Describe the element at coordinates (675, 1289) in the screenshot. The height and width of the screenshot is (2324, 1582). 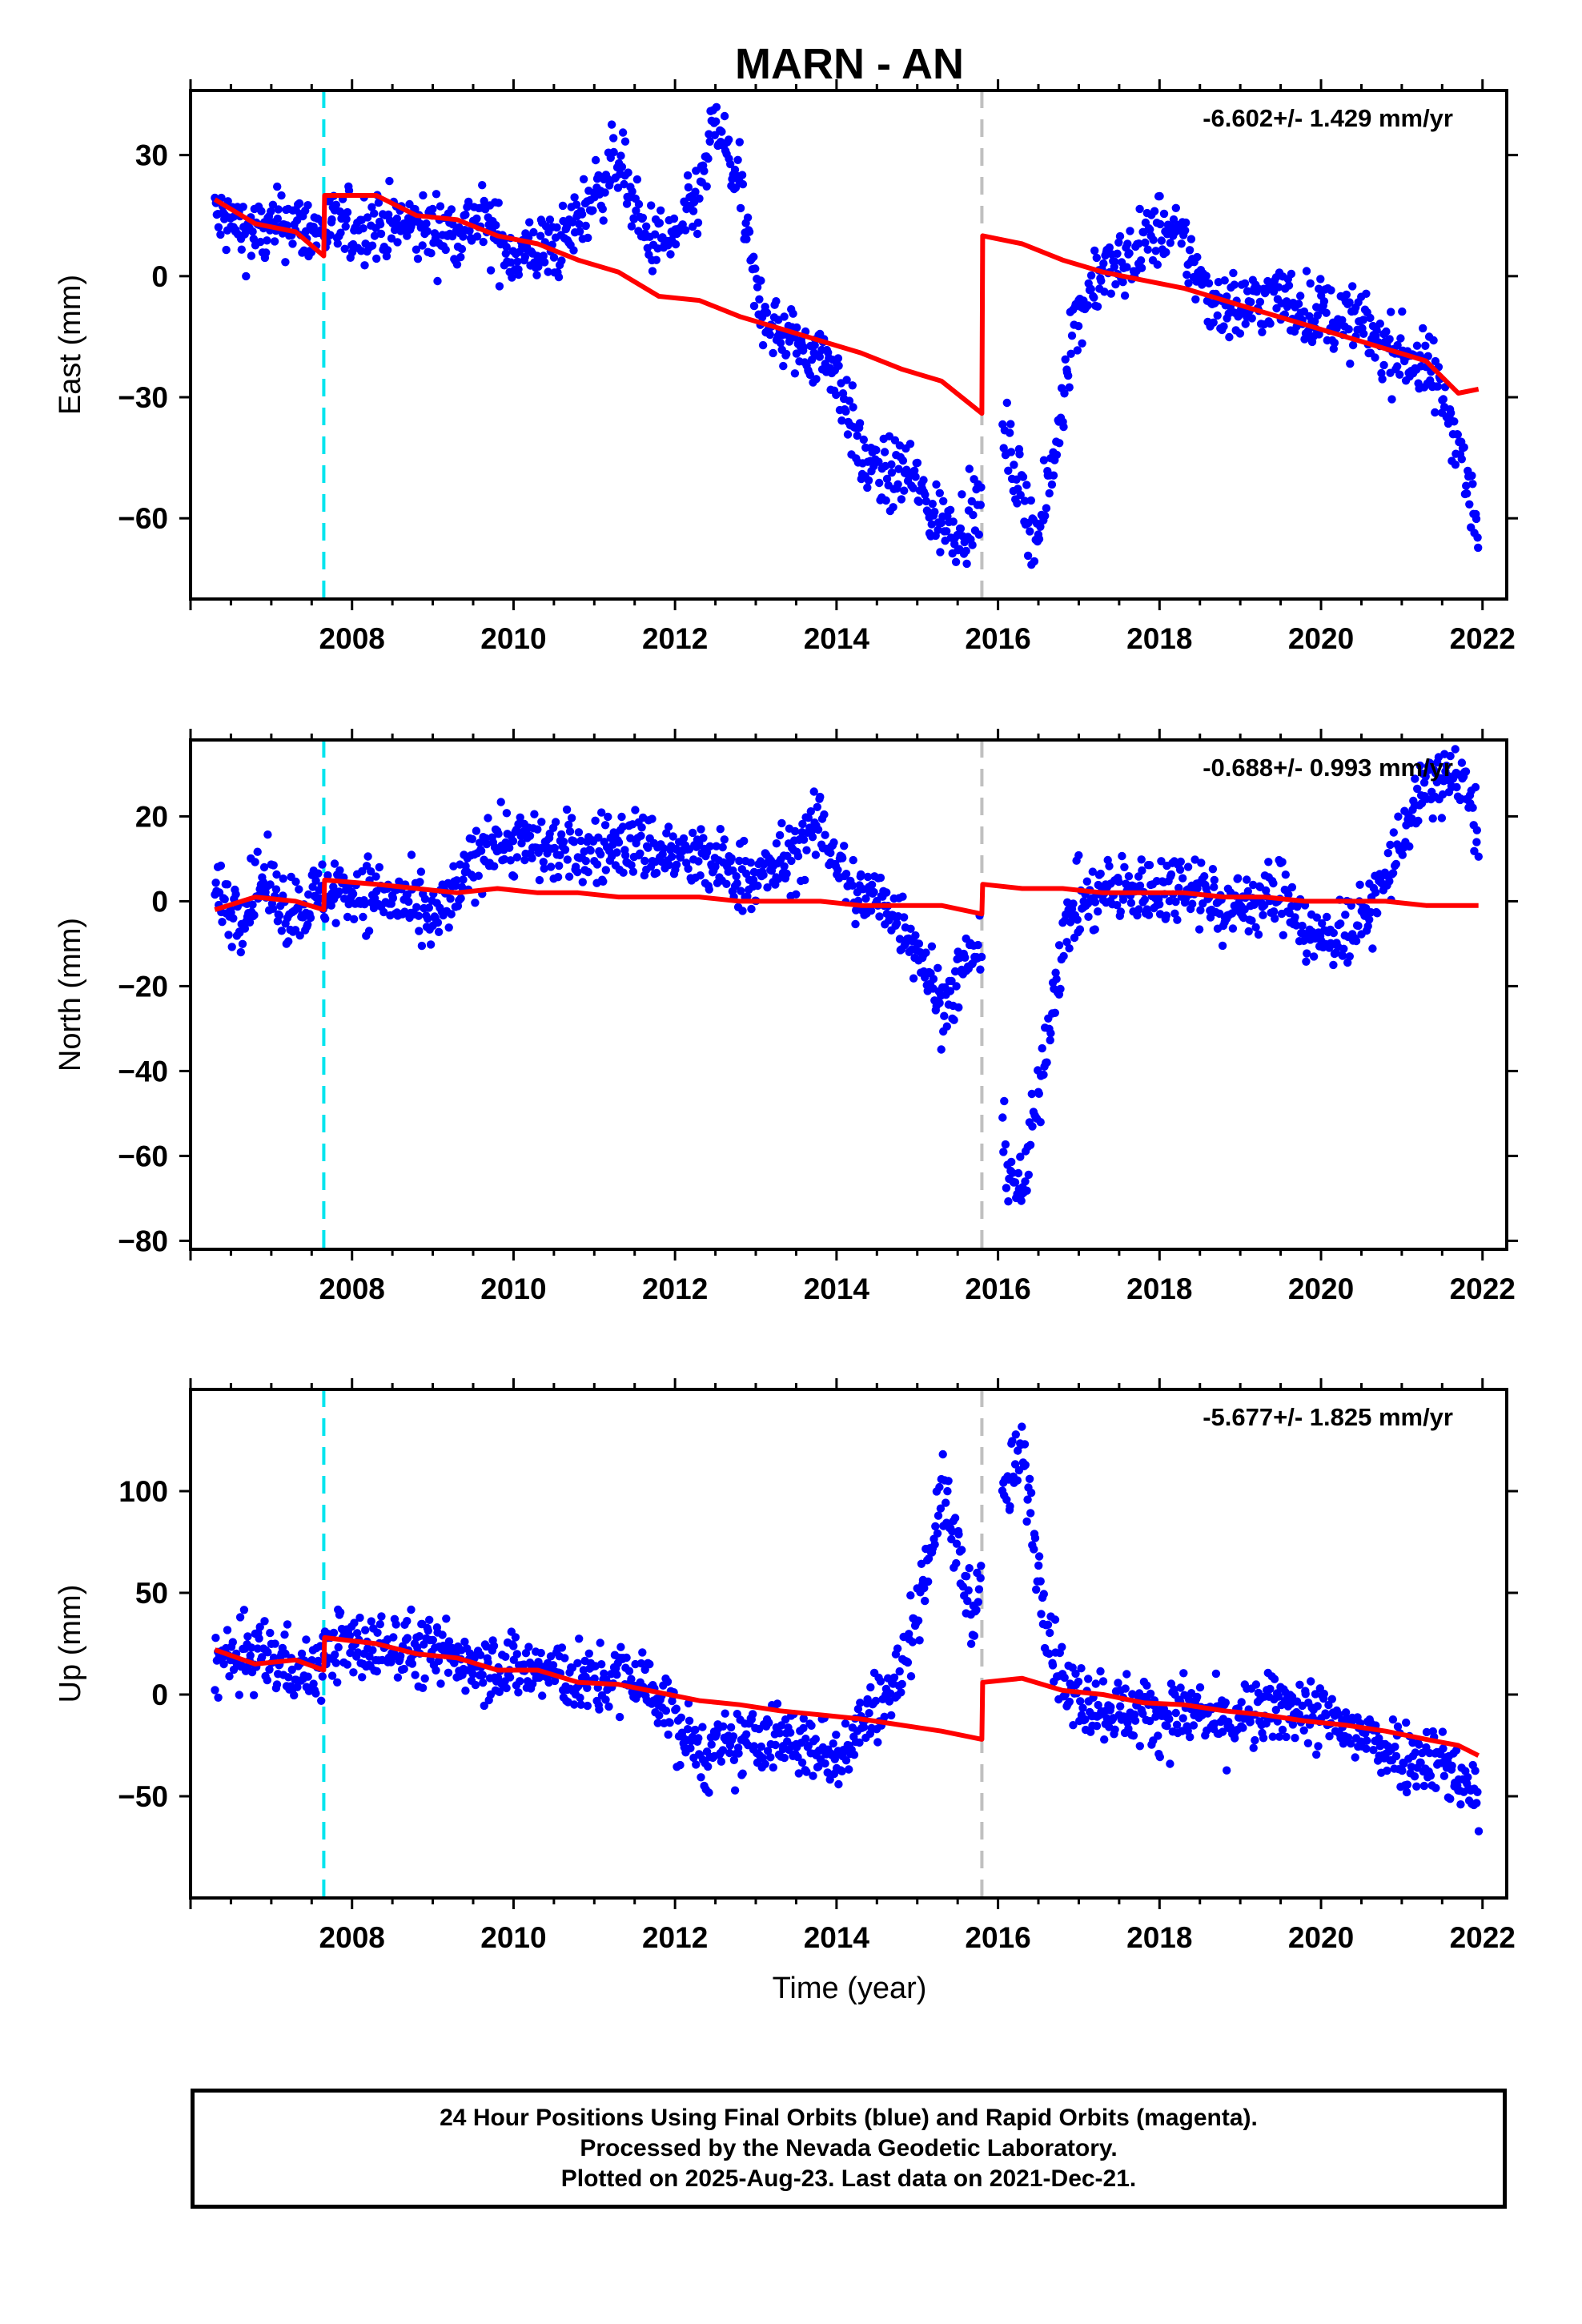
I see `x-tick-label: 2012` at that location.